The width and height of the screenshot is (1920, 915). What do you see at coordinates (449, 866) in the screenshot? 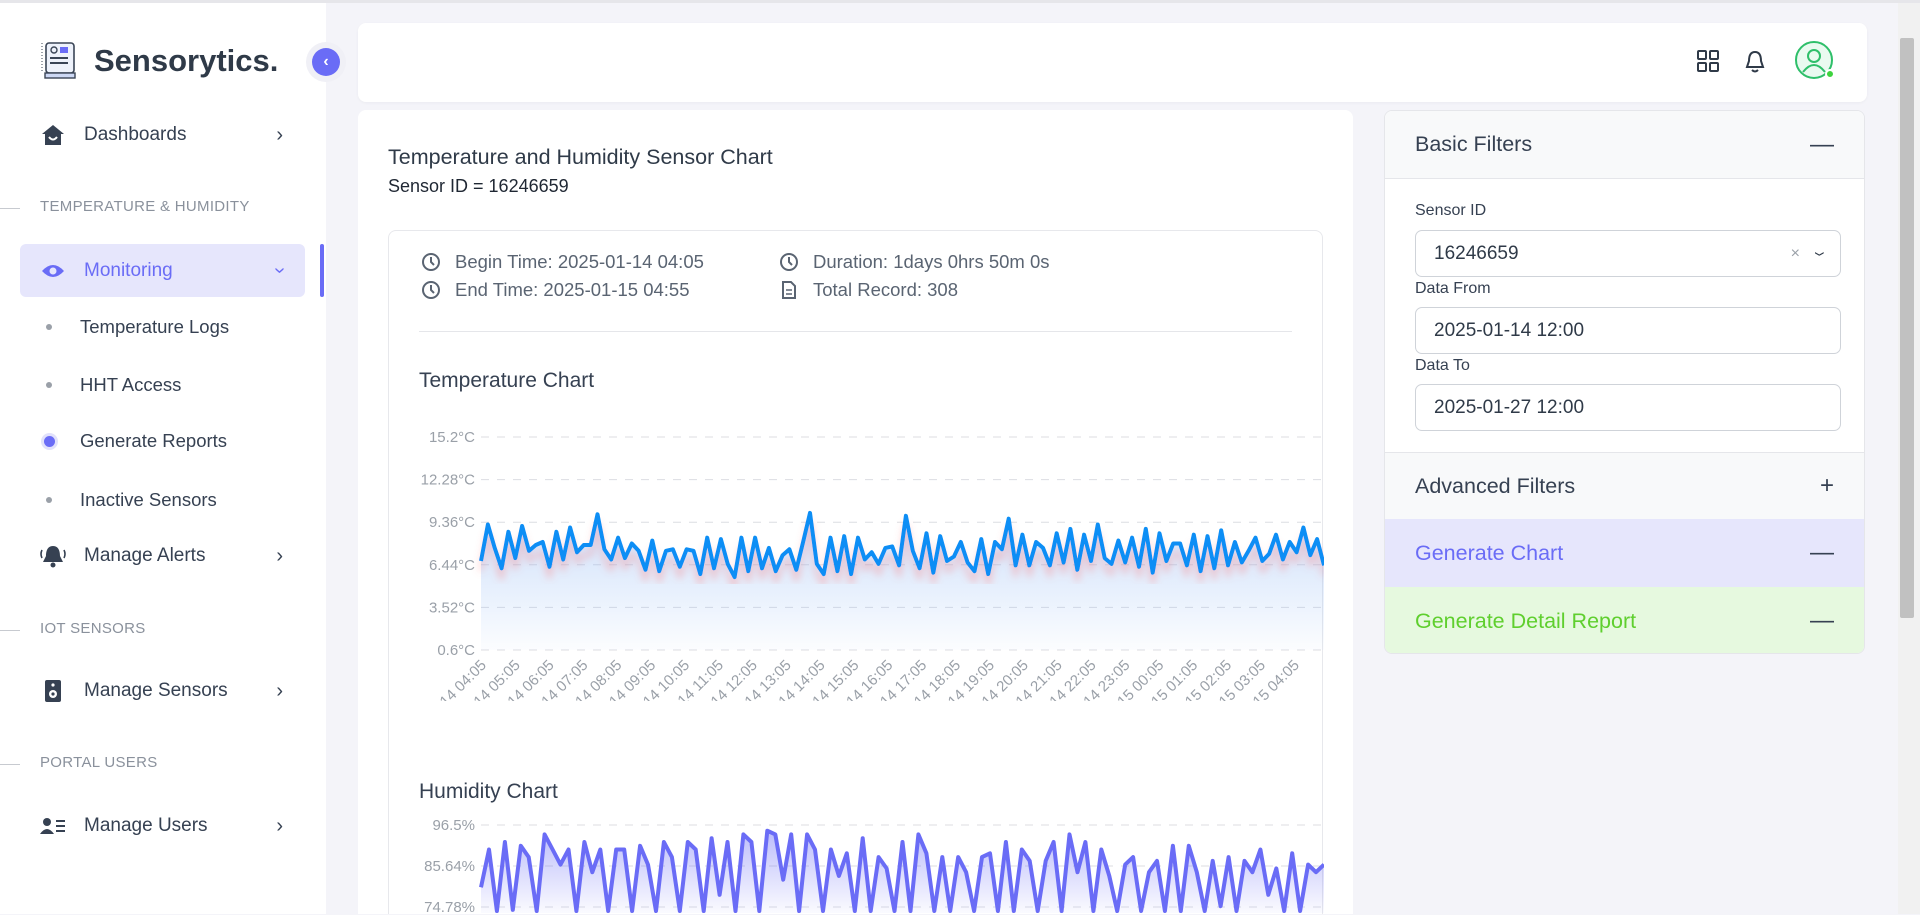
I see `y-tick-label: 85.64%` at bounding box center [449, 866].